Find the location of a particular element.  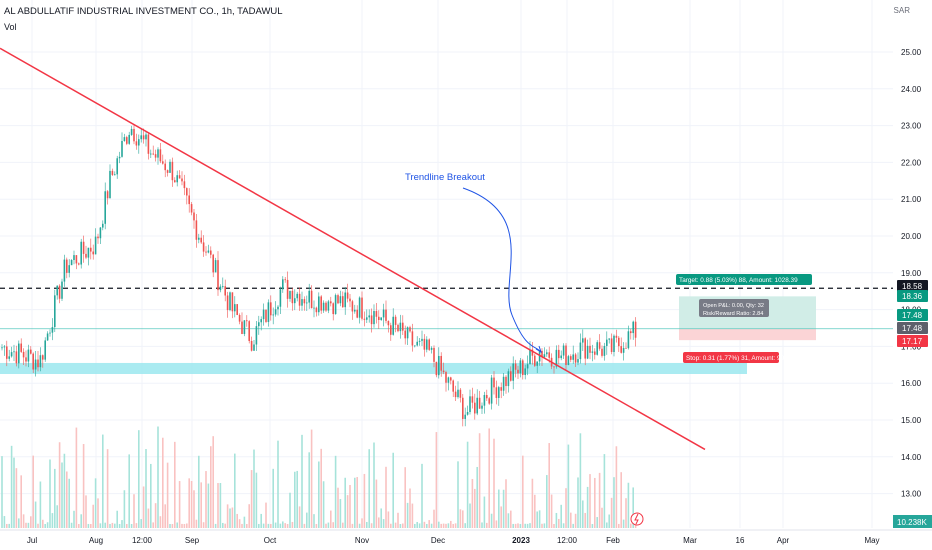

y-tick-label: 24.00 is located at coordinates (911, 89).